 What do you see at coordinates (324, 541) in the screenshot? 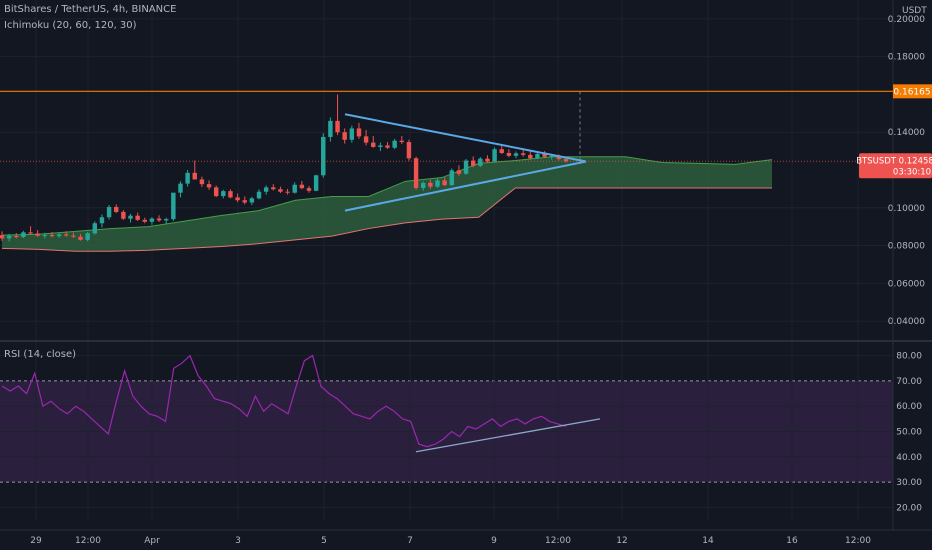
I see `x-tick-label: 5` at bounding box center [324, 541].